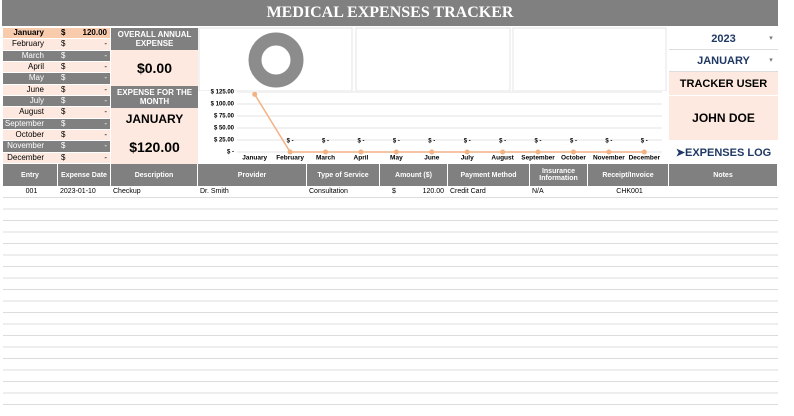 The height and width of the screenshot is (416, 794). I want to click on month-name: November, so click(30, 147).